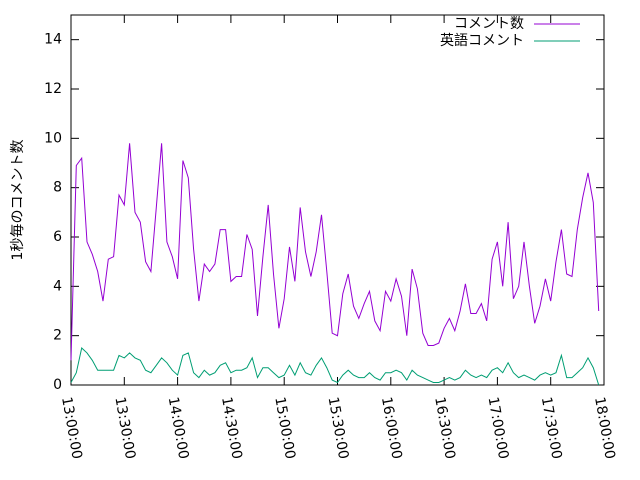 The image size is (640, 480). I want to click on y-tick-label: 8, so click(57, 188).